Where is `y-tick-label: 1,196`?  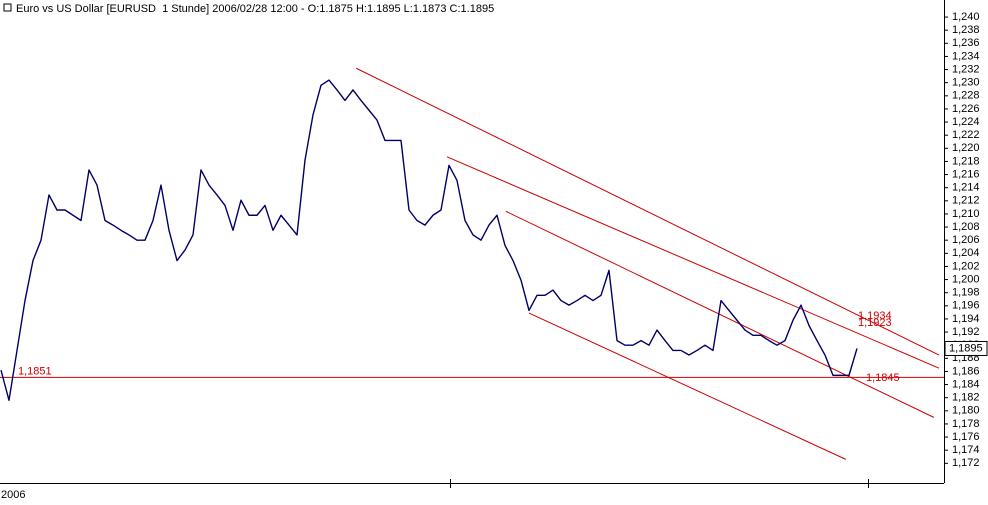
y-tick-label: 1,196 is located at coordinates (966, 306).